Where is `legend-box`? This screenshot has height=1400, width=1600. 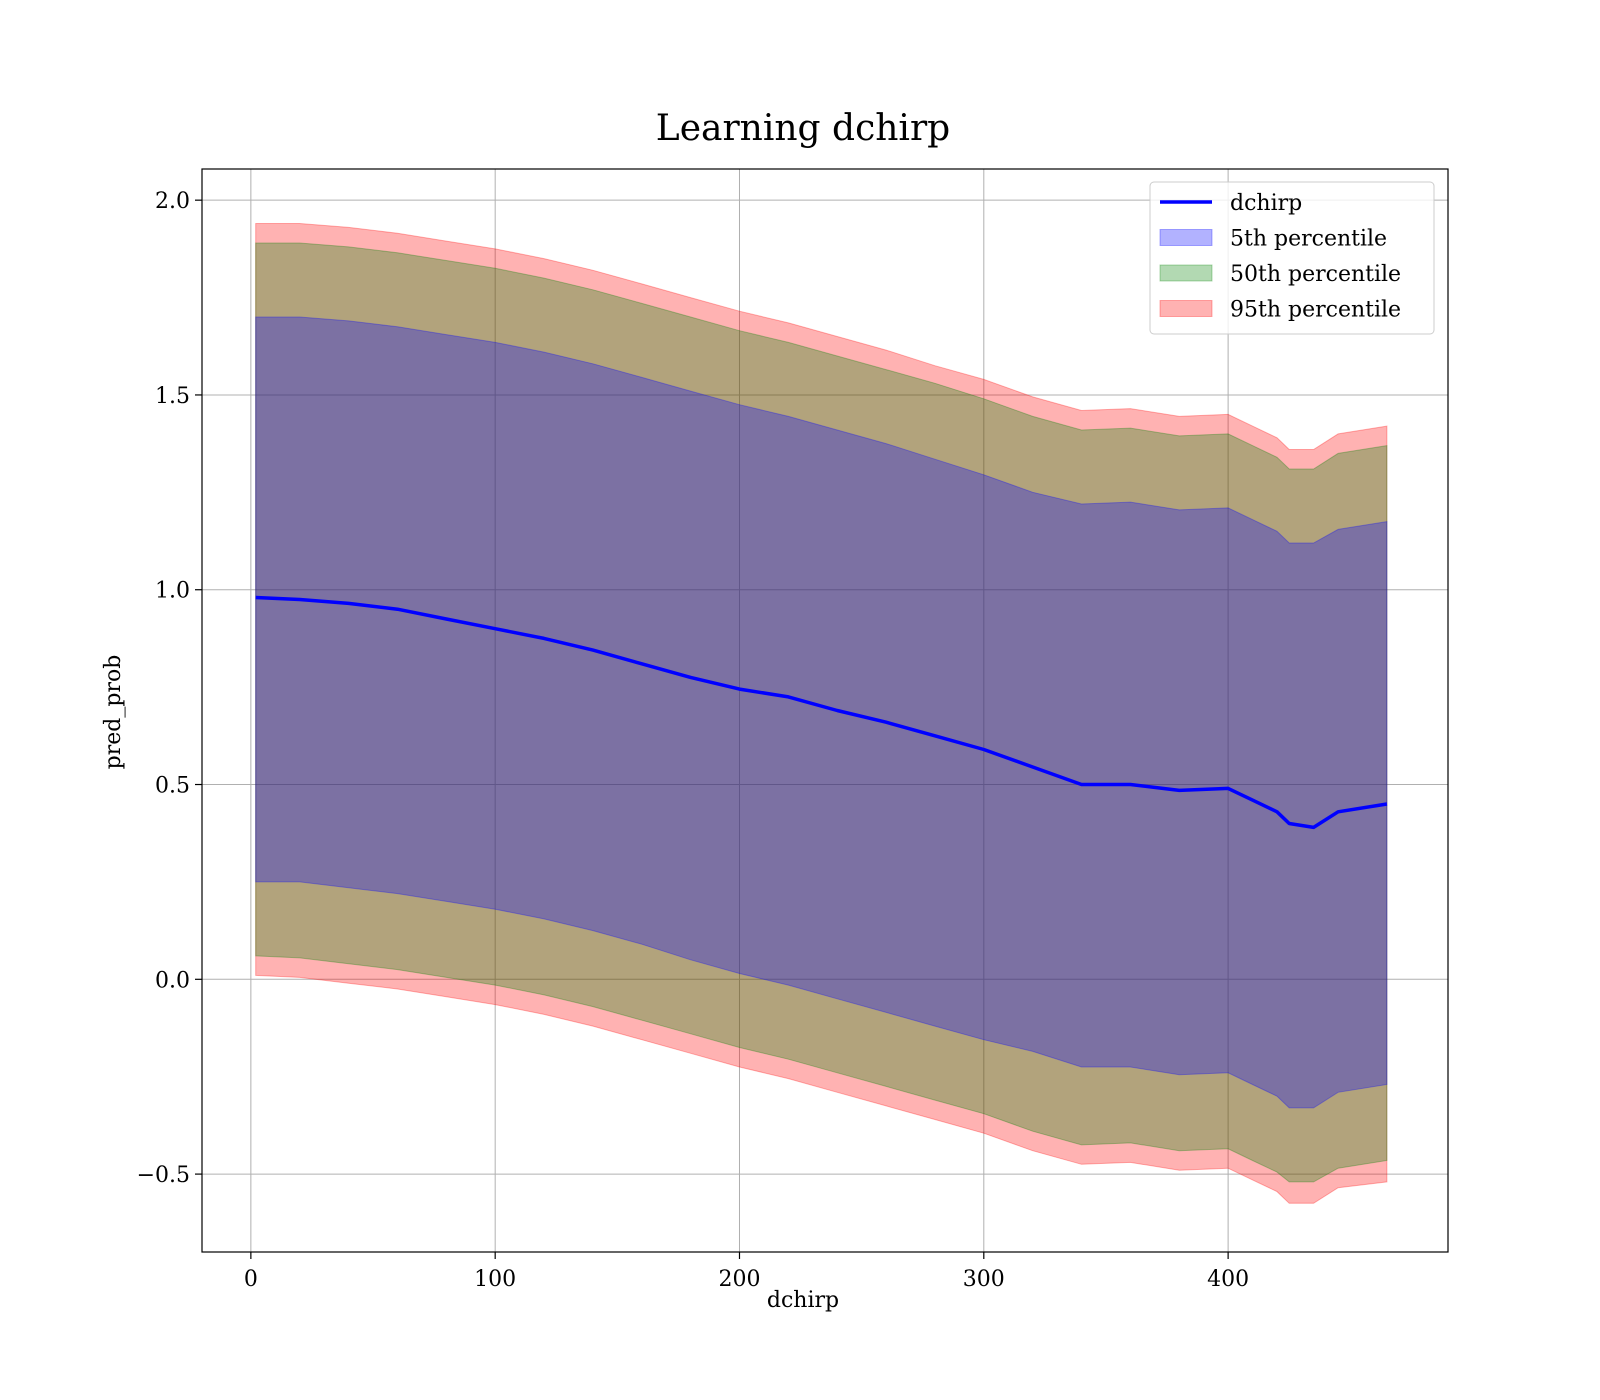 legend-box is located at coordinates (1292, 258).